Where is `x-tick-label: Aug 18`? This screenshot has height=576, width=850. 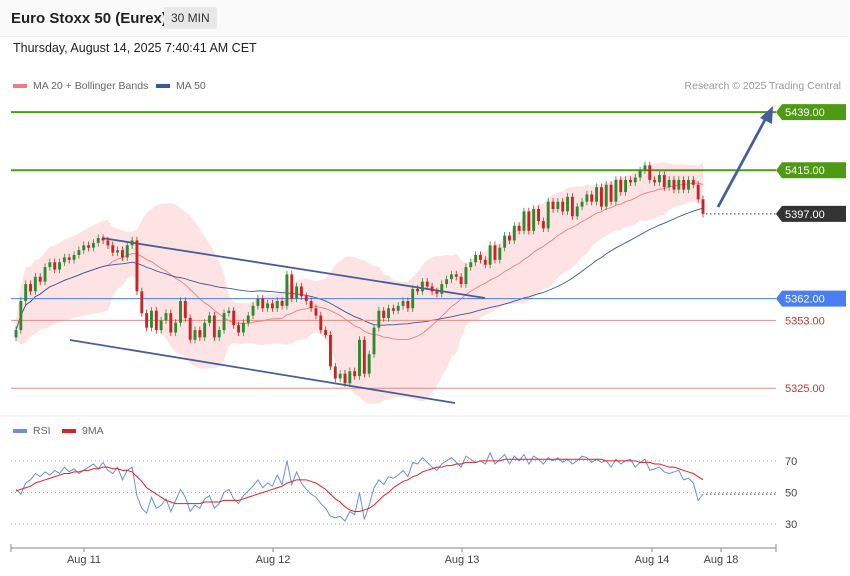
x-tick-label: Aug 18 is located at coordinates (721, 560).